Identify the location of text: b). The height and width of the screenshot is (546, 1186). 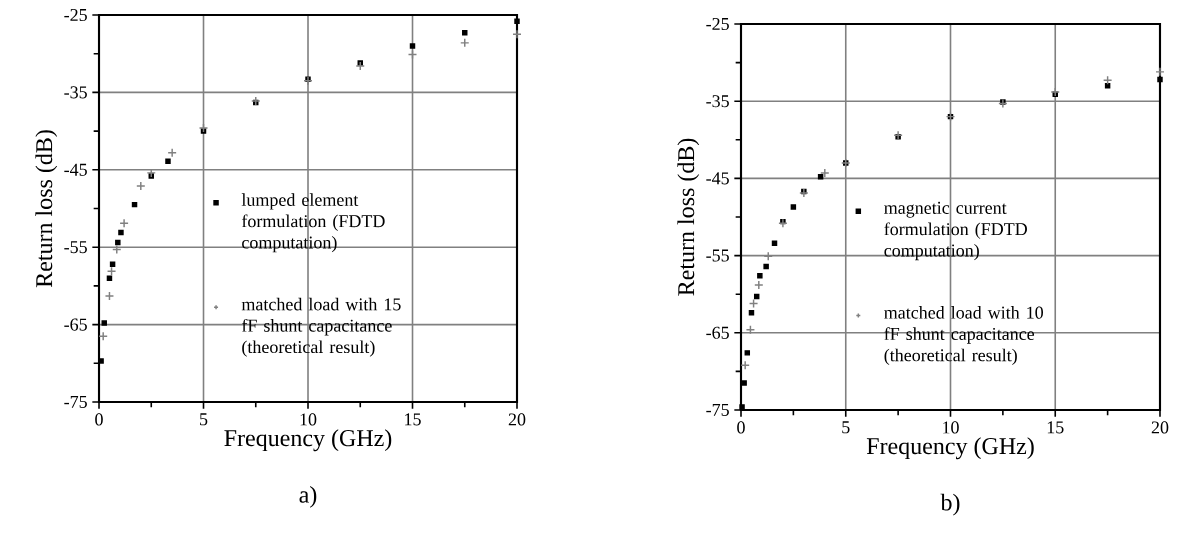
(950, 504).